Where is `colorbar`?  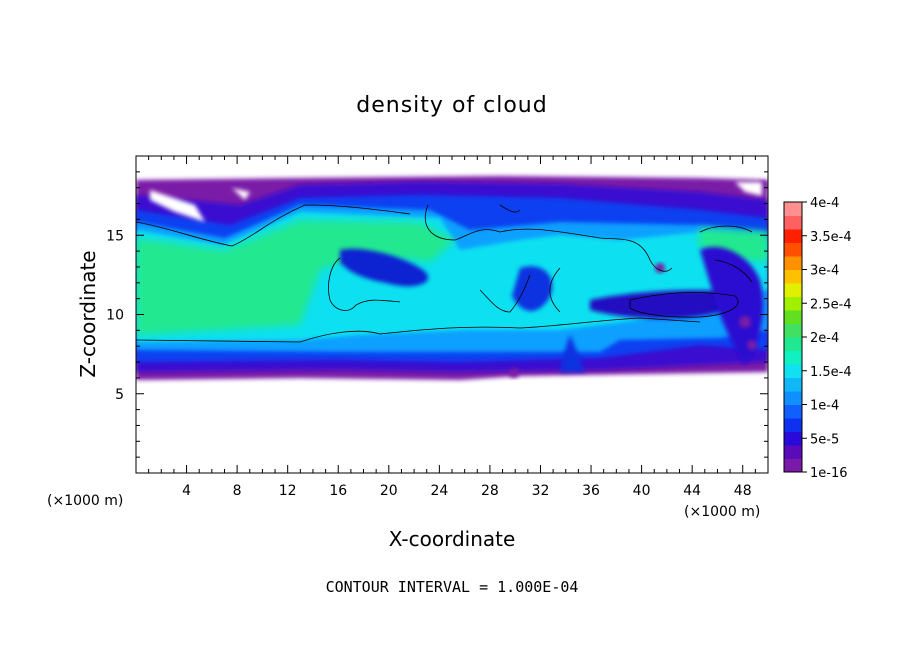 colorbar is located at coordinates (793, 337).